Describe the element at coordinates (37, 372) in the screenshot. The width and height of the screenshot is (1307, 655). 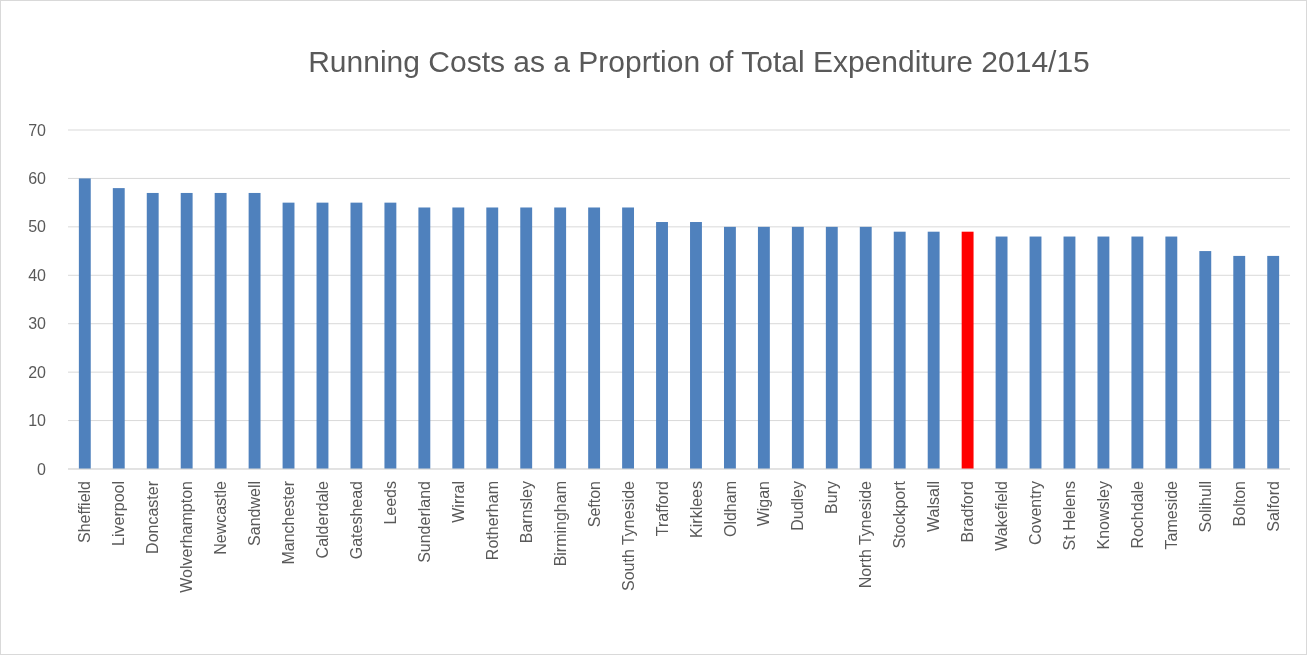
I see `y-tick-label: 20` at that location.